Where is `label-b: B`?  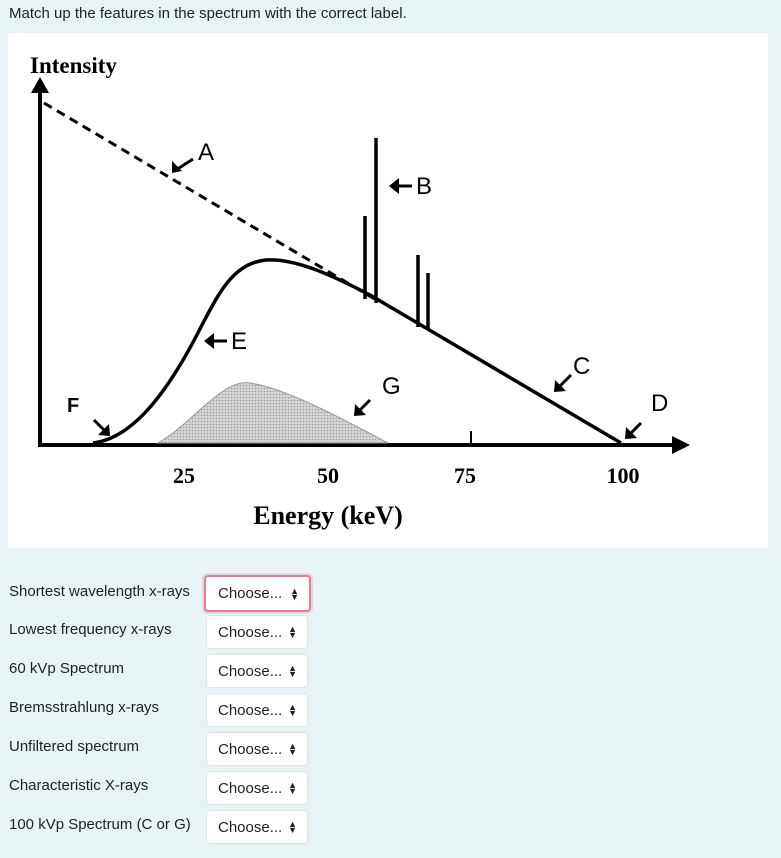
label-b: B is located at coordinates (424, 186).